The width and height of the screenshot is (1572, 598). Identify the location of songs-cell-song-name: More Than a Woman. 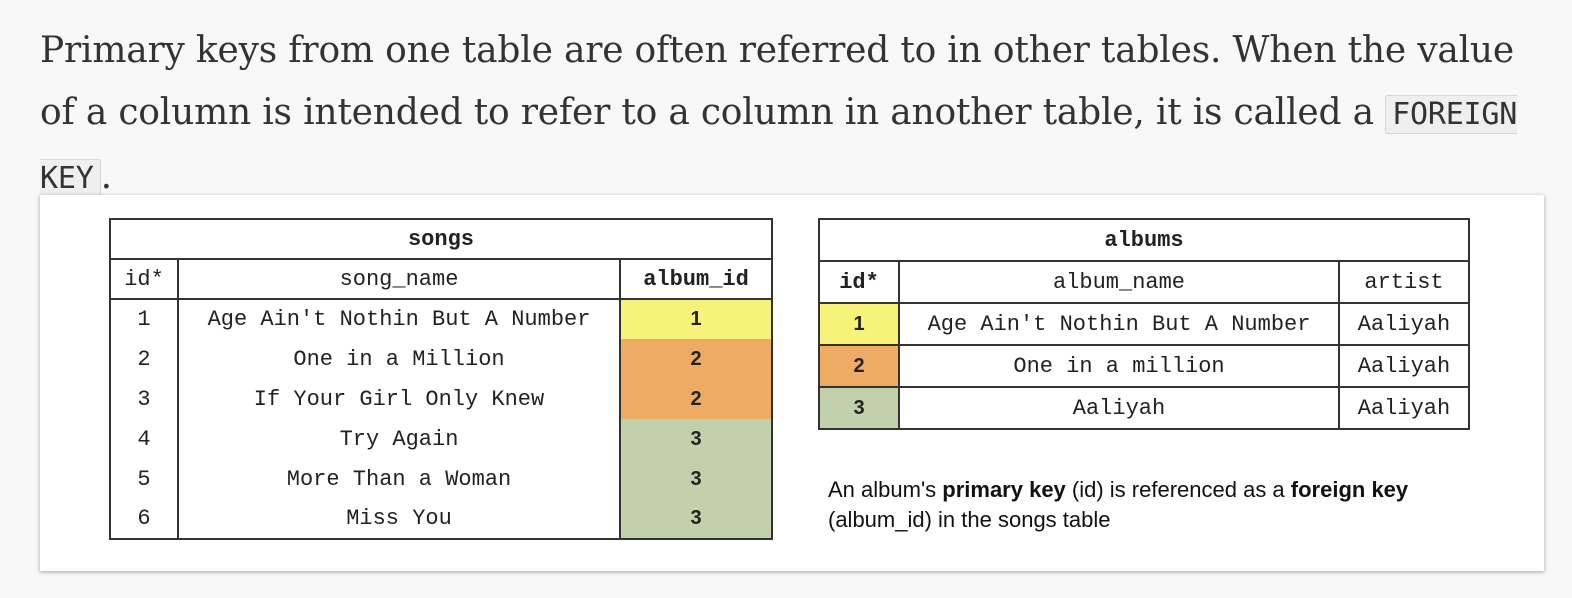
(399, 479).